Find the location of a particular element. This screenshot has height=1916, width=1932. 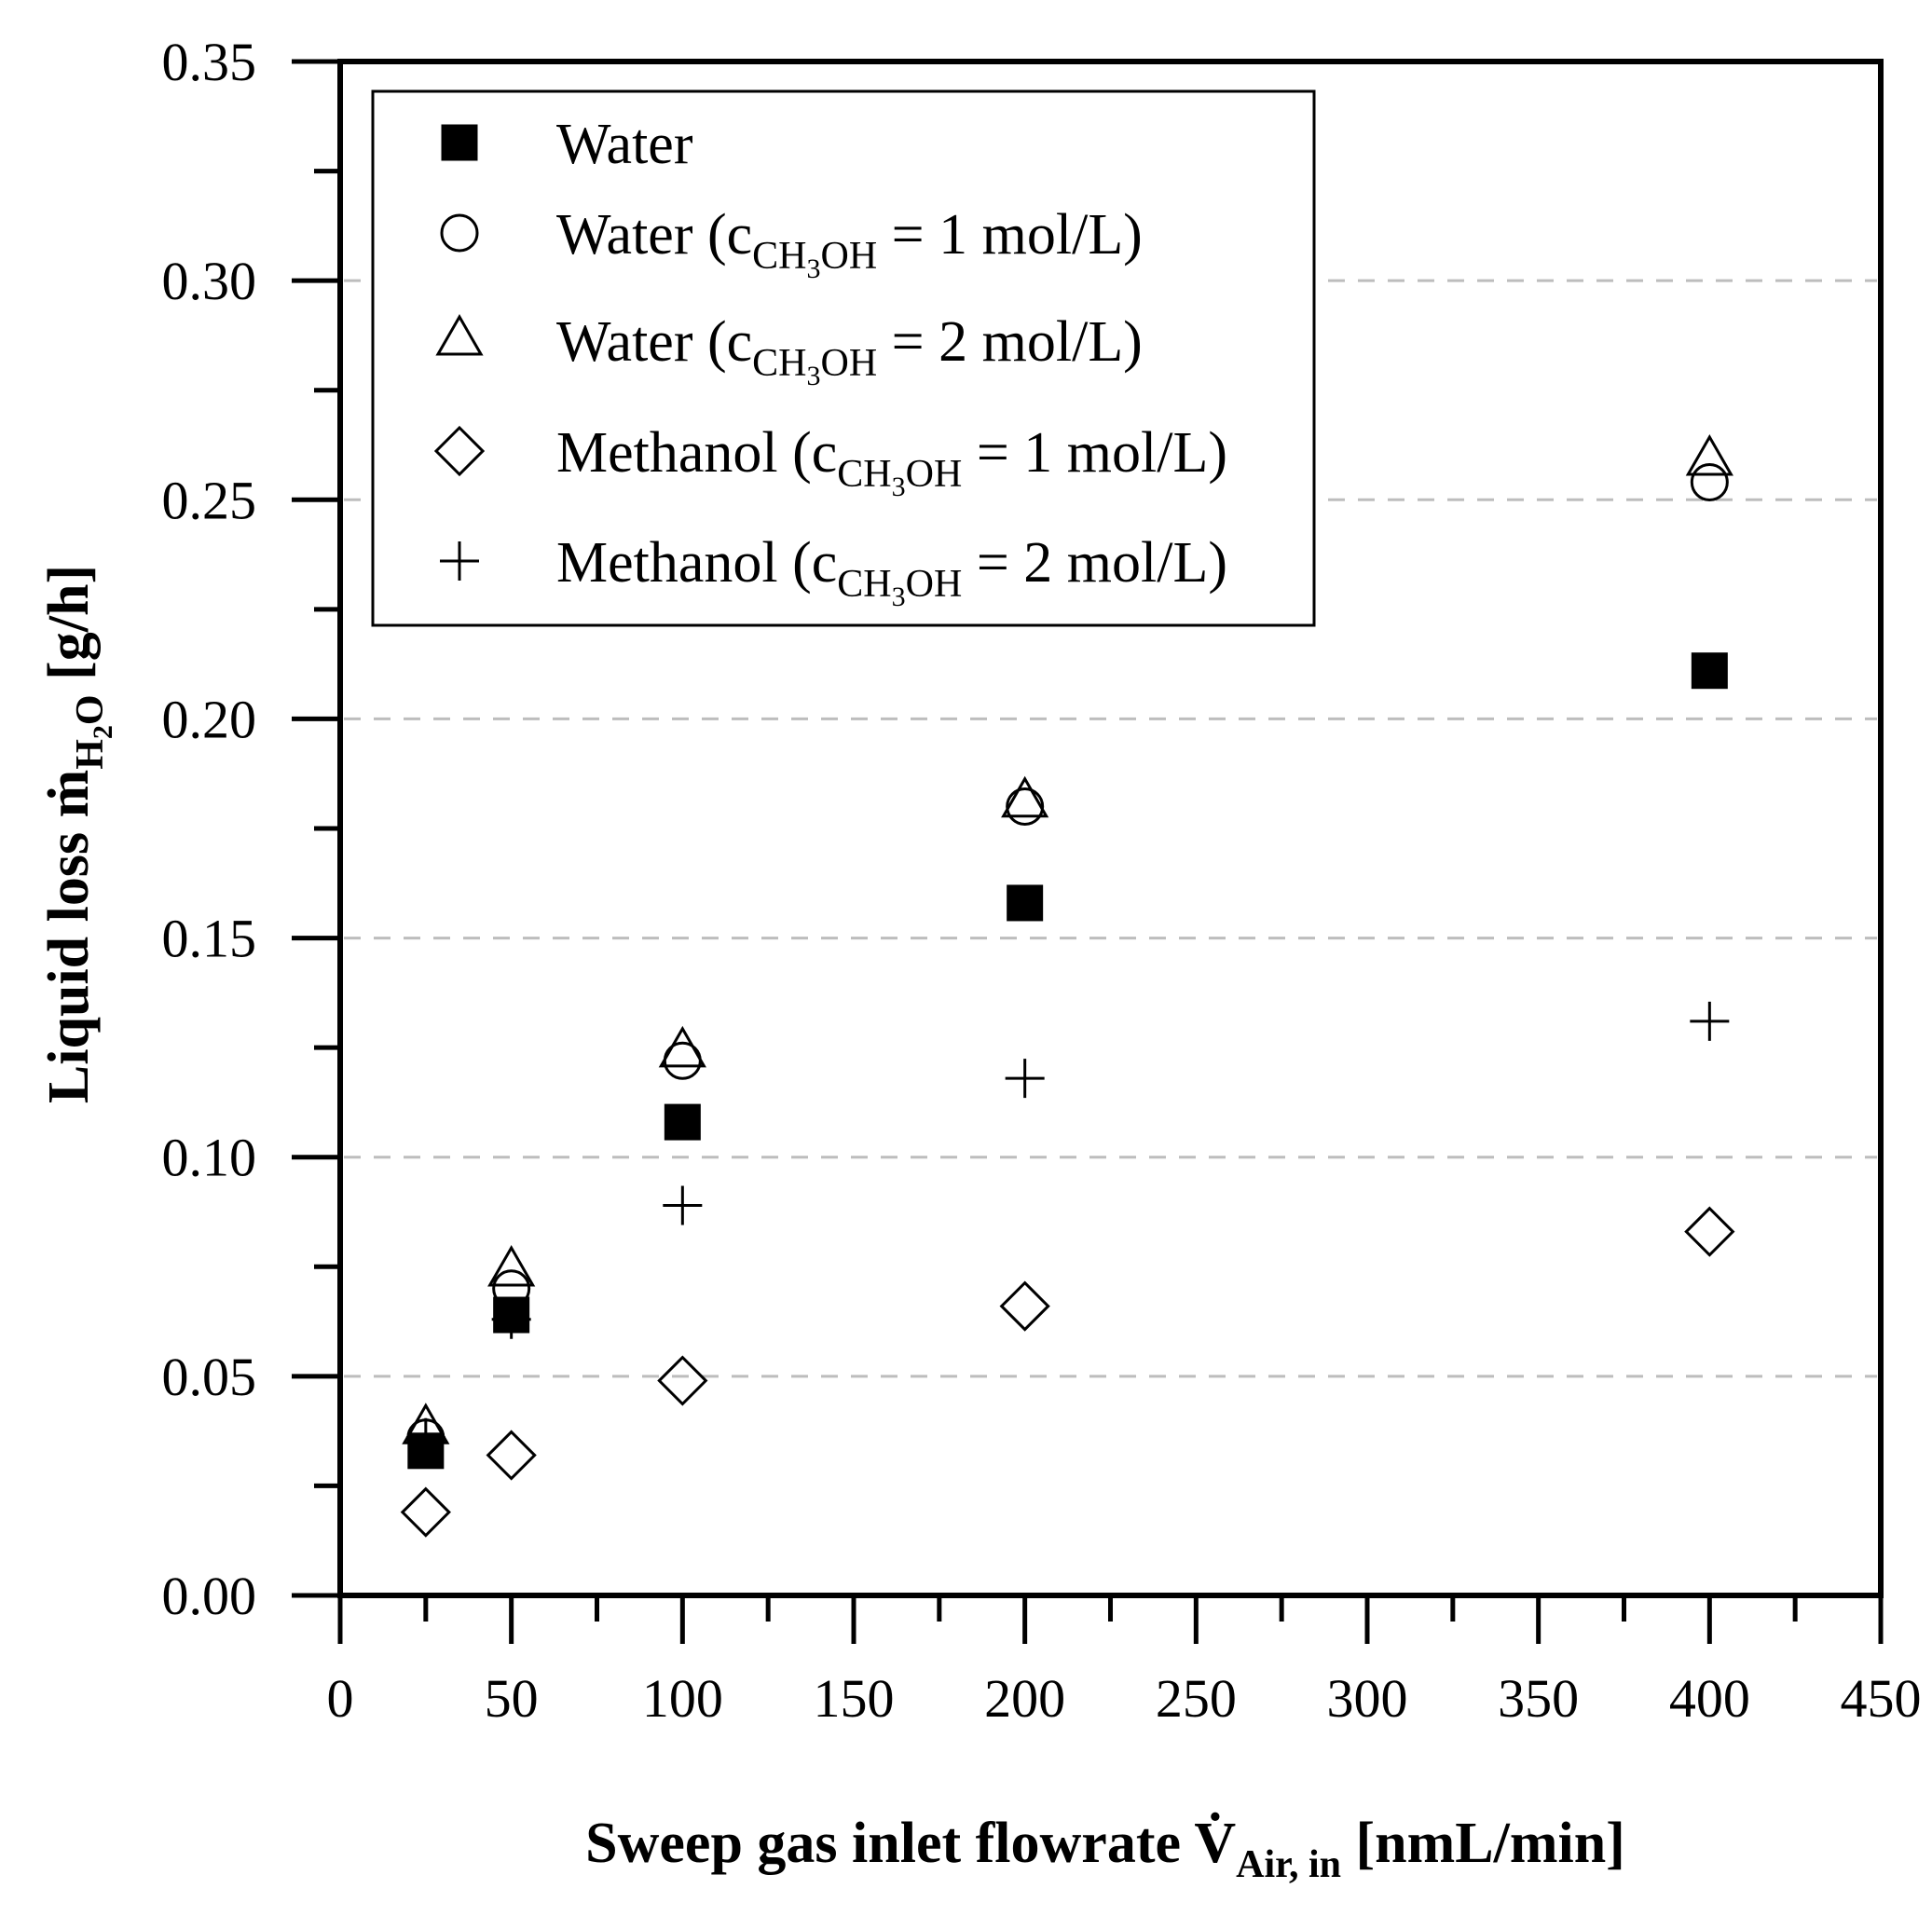

legend-entry: Methanol (cCH3OH = 1 mol/L) is located at coordinates (830, 462).